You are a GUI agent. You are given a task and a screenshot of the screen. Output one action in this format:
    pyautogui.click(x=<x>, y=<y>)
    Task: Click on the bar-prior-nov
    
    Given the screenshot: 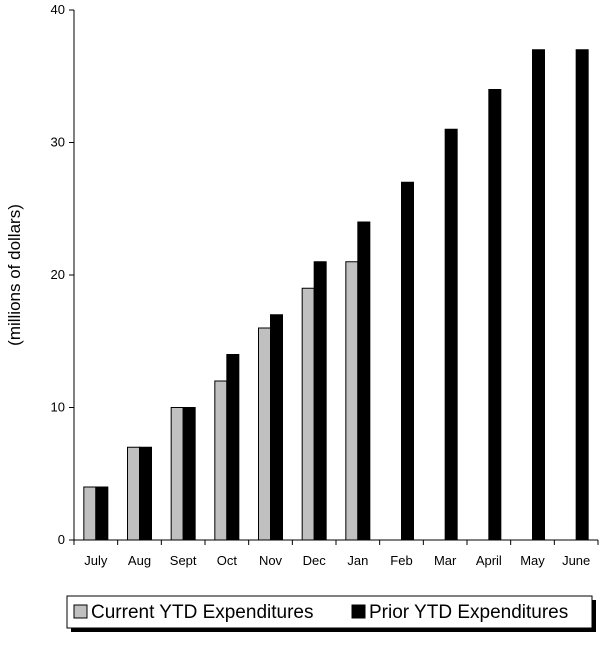 What is the action you would take?
    pyautogui.click(x=276, y=427)
    